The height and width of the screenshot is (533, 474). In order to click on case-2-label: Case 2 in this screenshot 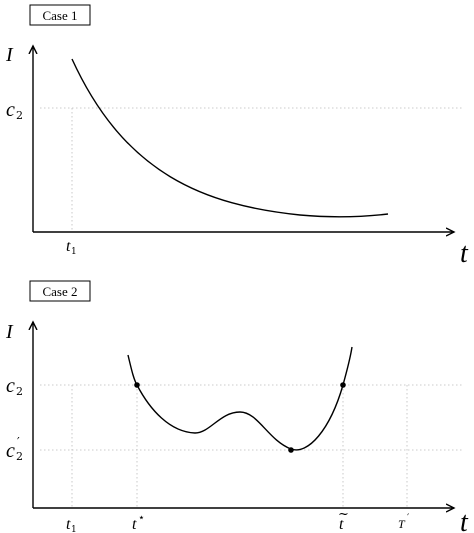, I will do `click(59, 291)`.